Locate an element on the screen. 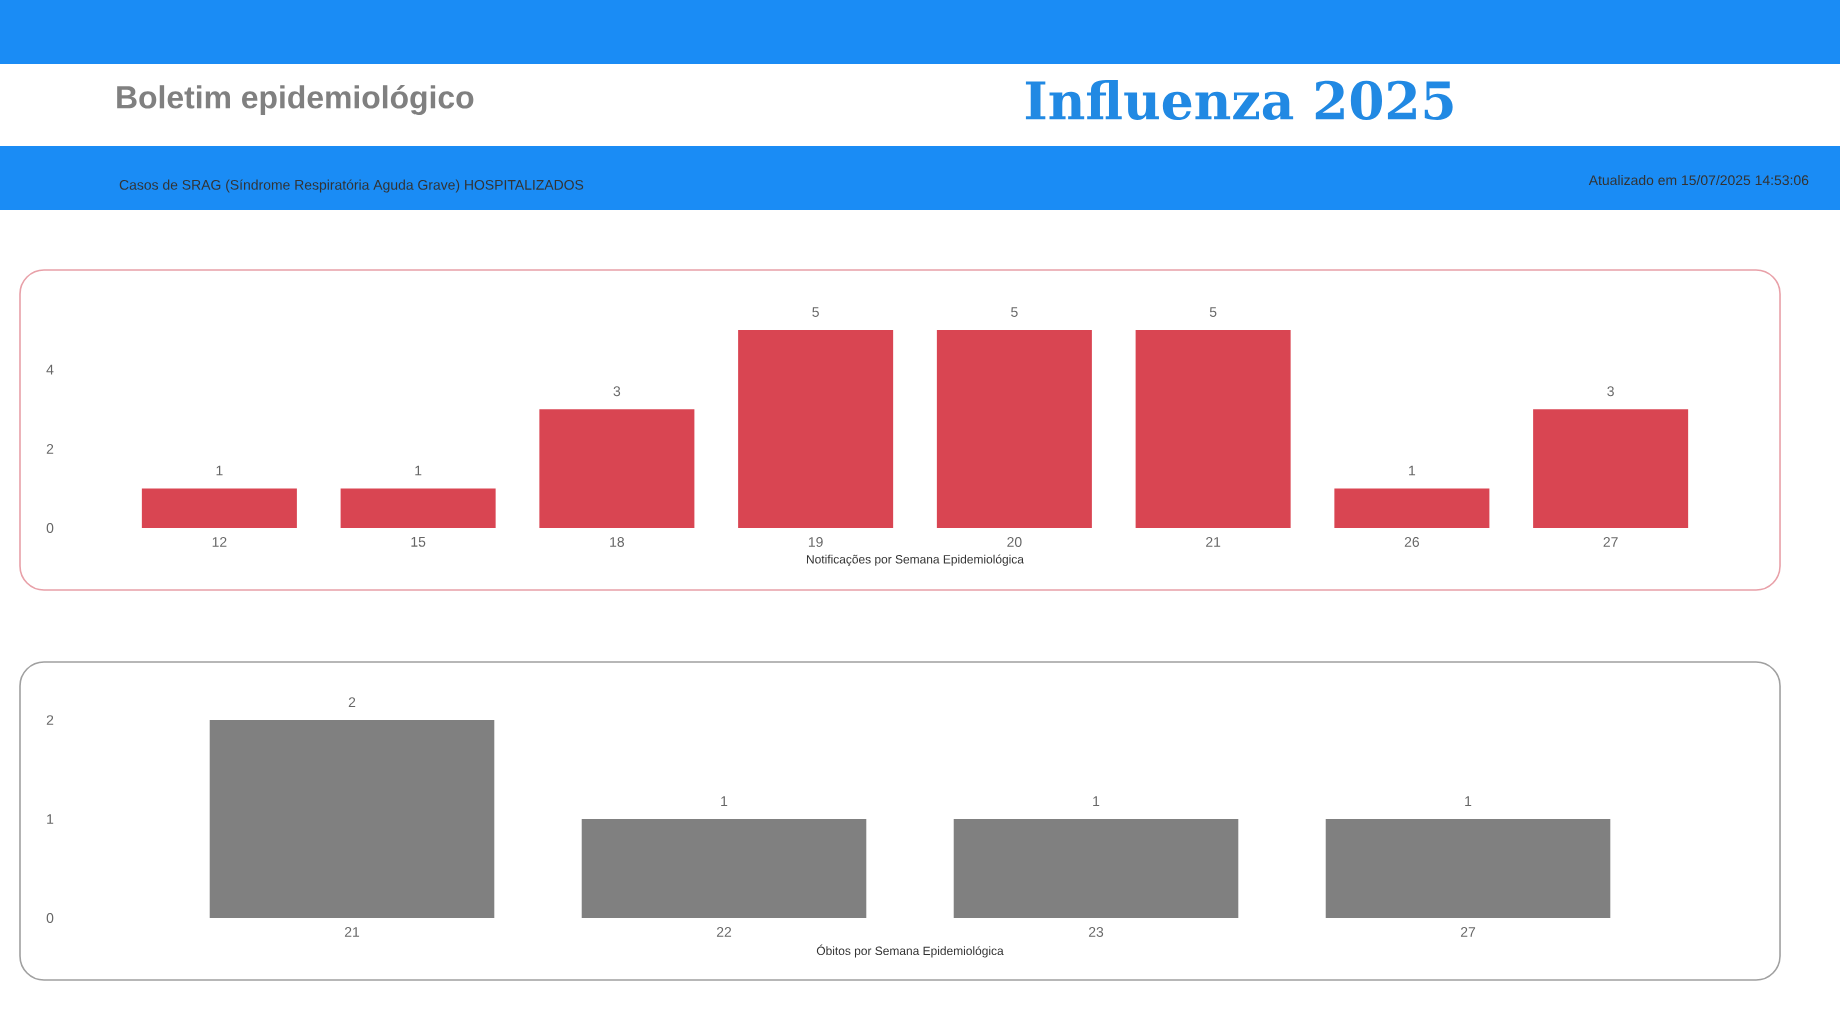 This screenshot has width=1840, height=1036. chart-title: Influenza 2025 is located at coordinates (1239, 100).